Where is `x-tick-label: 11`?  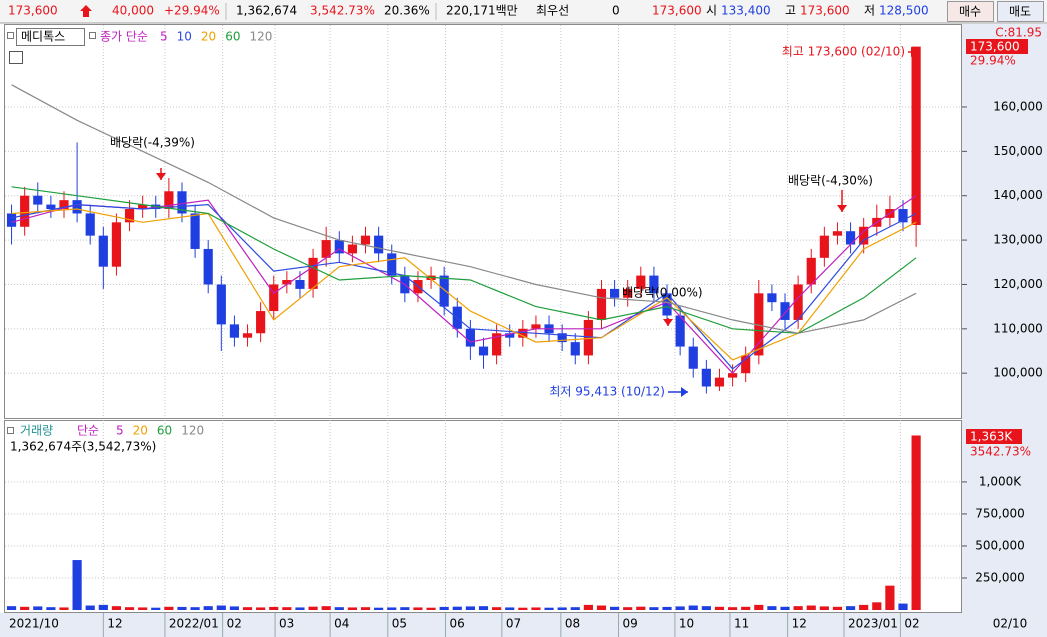
x-tick-label: 11 is located at coordinates (741, 624).